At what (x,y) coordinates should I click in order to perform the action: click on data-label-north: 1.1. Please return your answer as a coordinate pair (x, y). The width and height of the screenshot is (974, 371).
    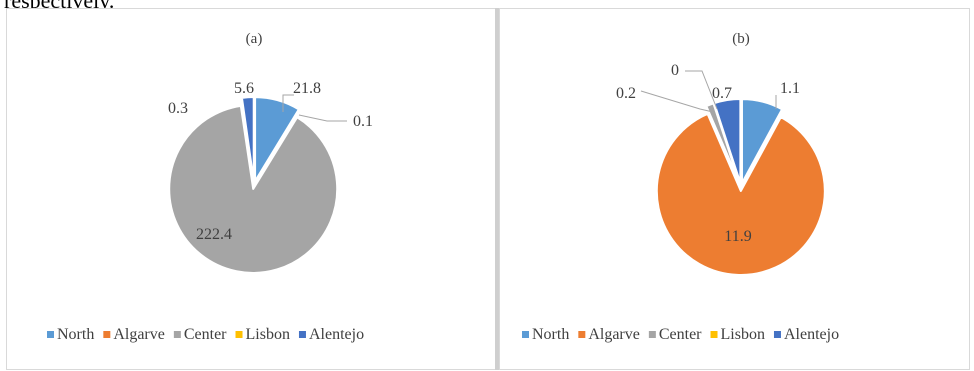
    Looking at the image, I should click on (790, 88).